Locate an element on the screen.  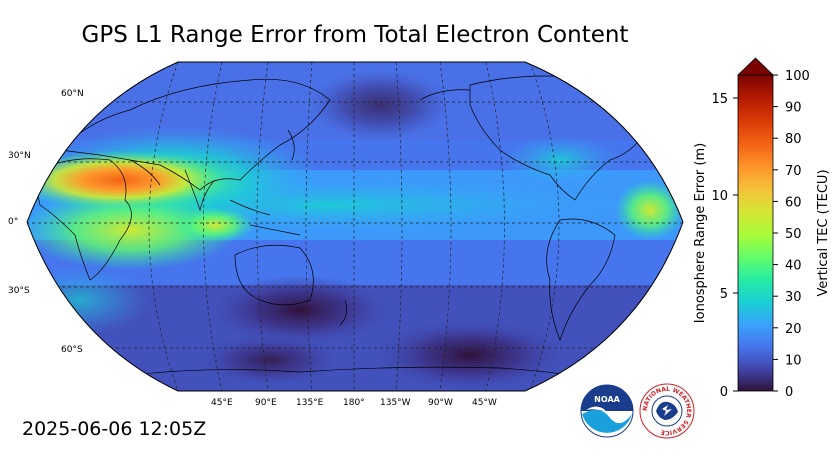
left-tick-15: 15 is located at coordinates (719, 99).